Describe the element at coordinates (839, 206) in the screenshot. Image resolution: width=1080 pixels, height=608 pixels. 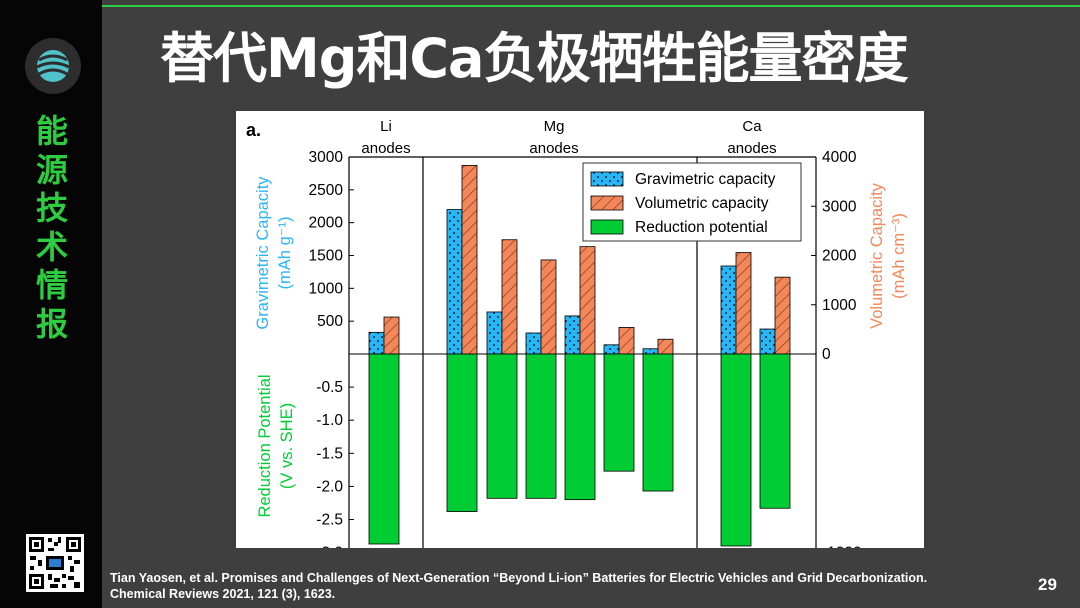
I see `right-tick-label: 3000` at that location.